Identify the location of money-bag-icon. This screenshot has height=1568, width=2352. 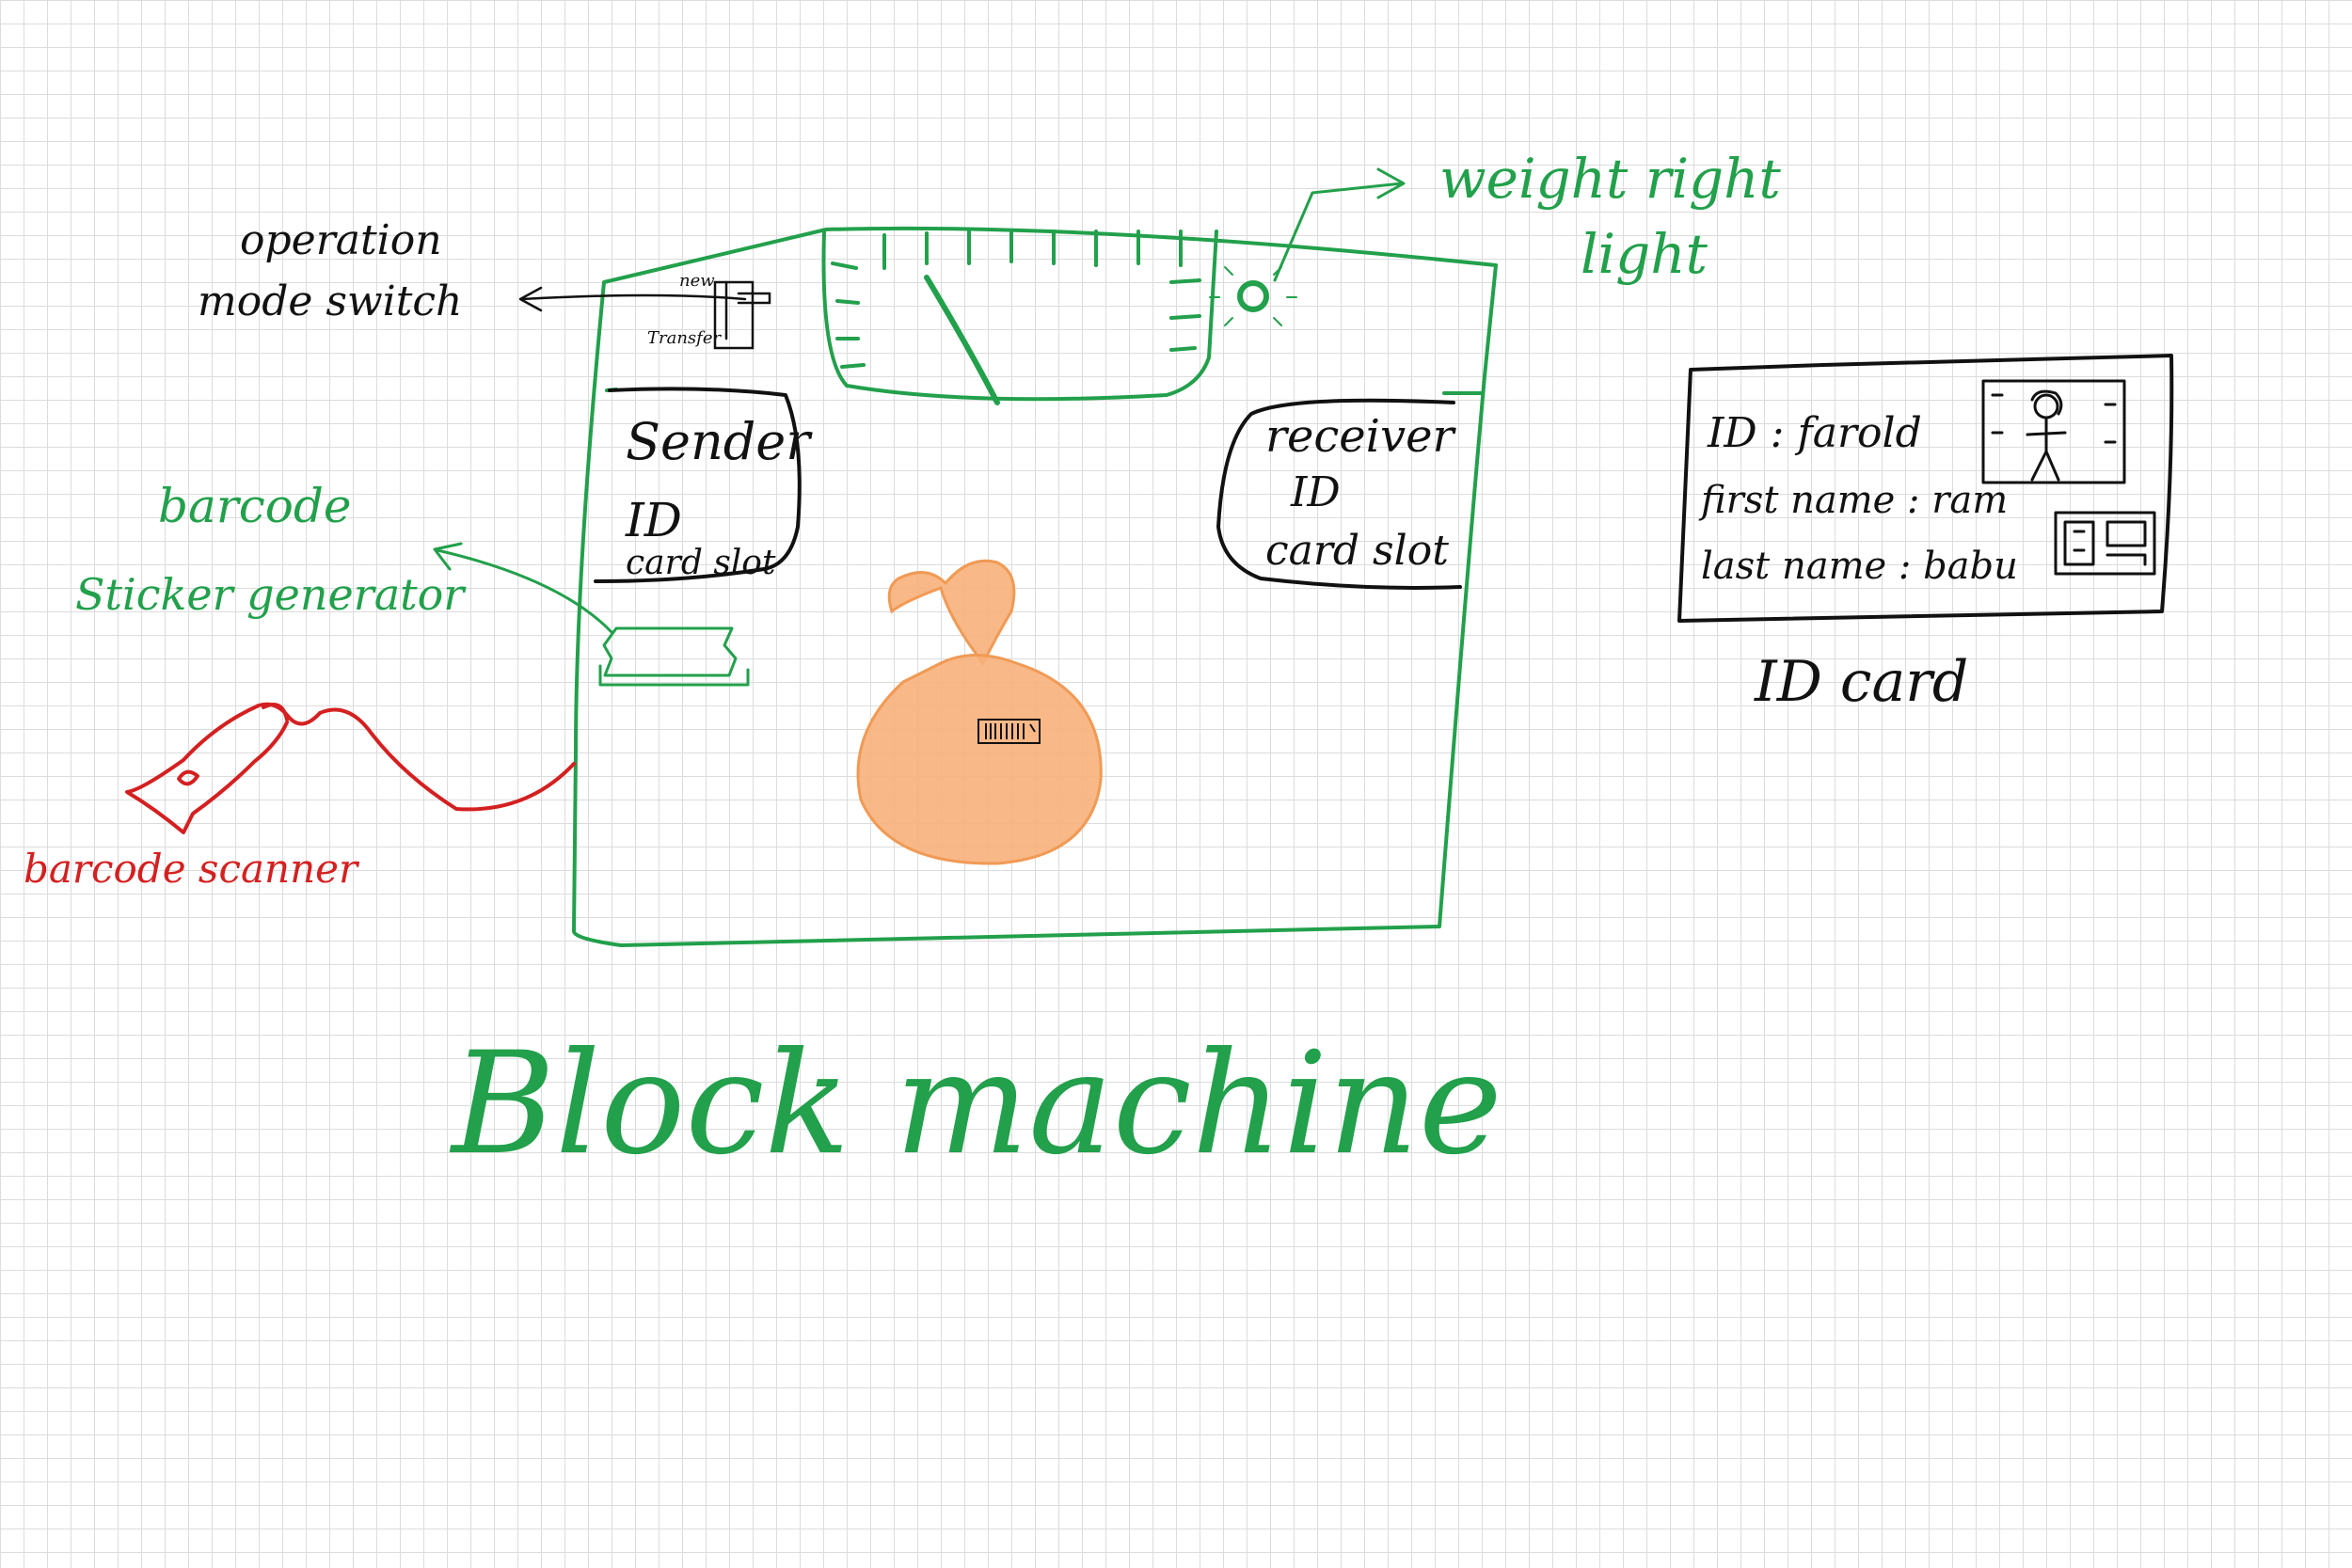
(979, 712).